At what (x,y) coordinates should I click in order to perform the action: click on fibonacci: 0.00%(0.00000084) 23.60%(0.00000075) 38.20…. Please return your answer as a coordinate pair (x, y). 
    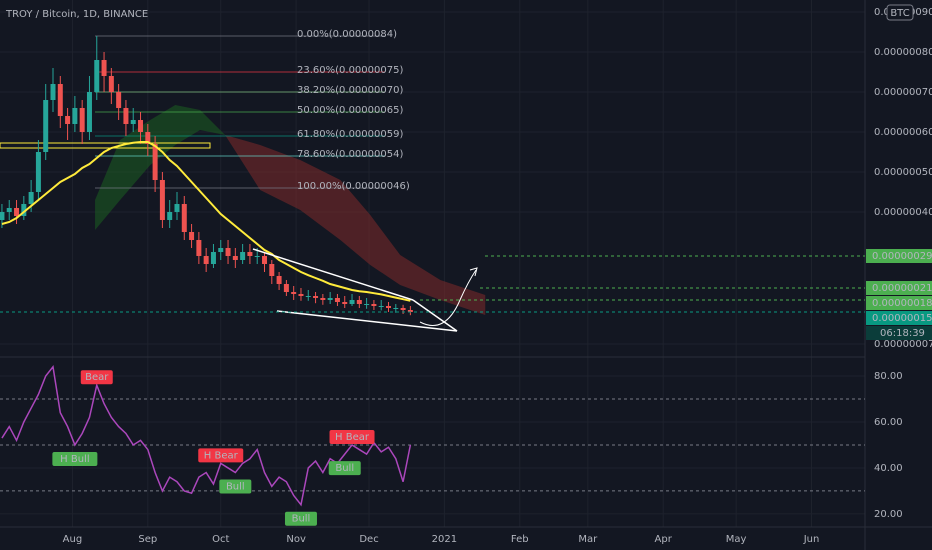
    Looking at the image, I should click on (252, 110).